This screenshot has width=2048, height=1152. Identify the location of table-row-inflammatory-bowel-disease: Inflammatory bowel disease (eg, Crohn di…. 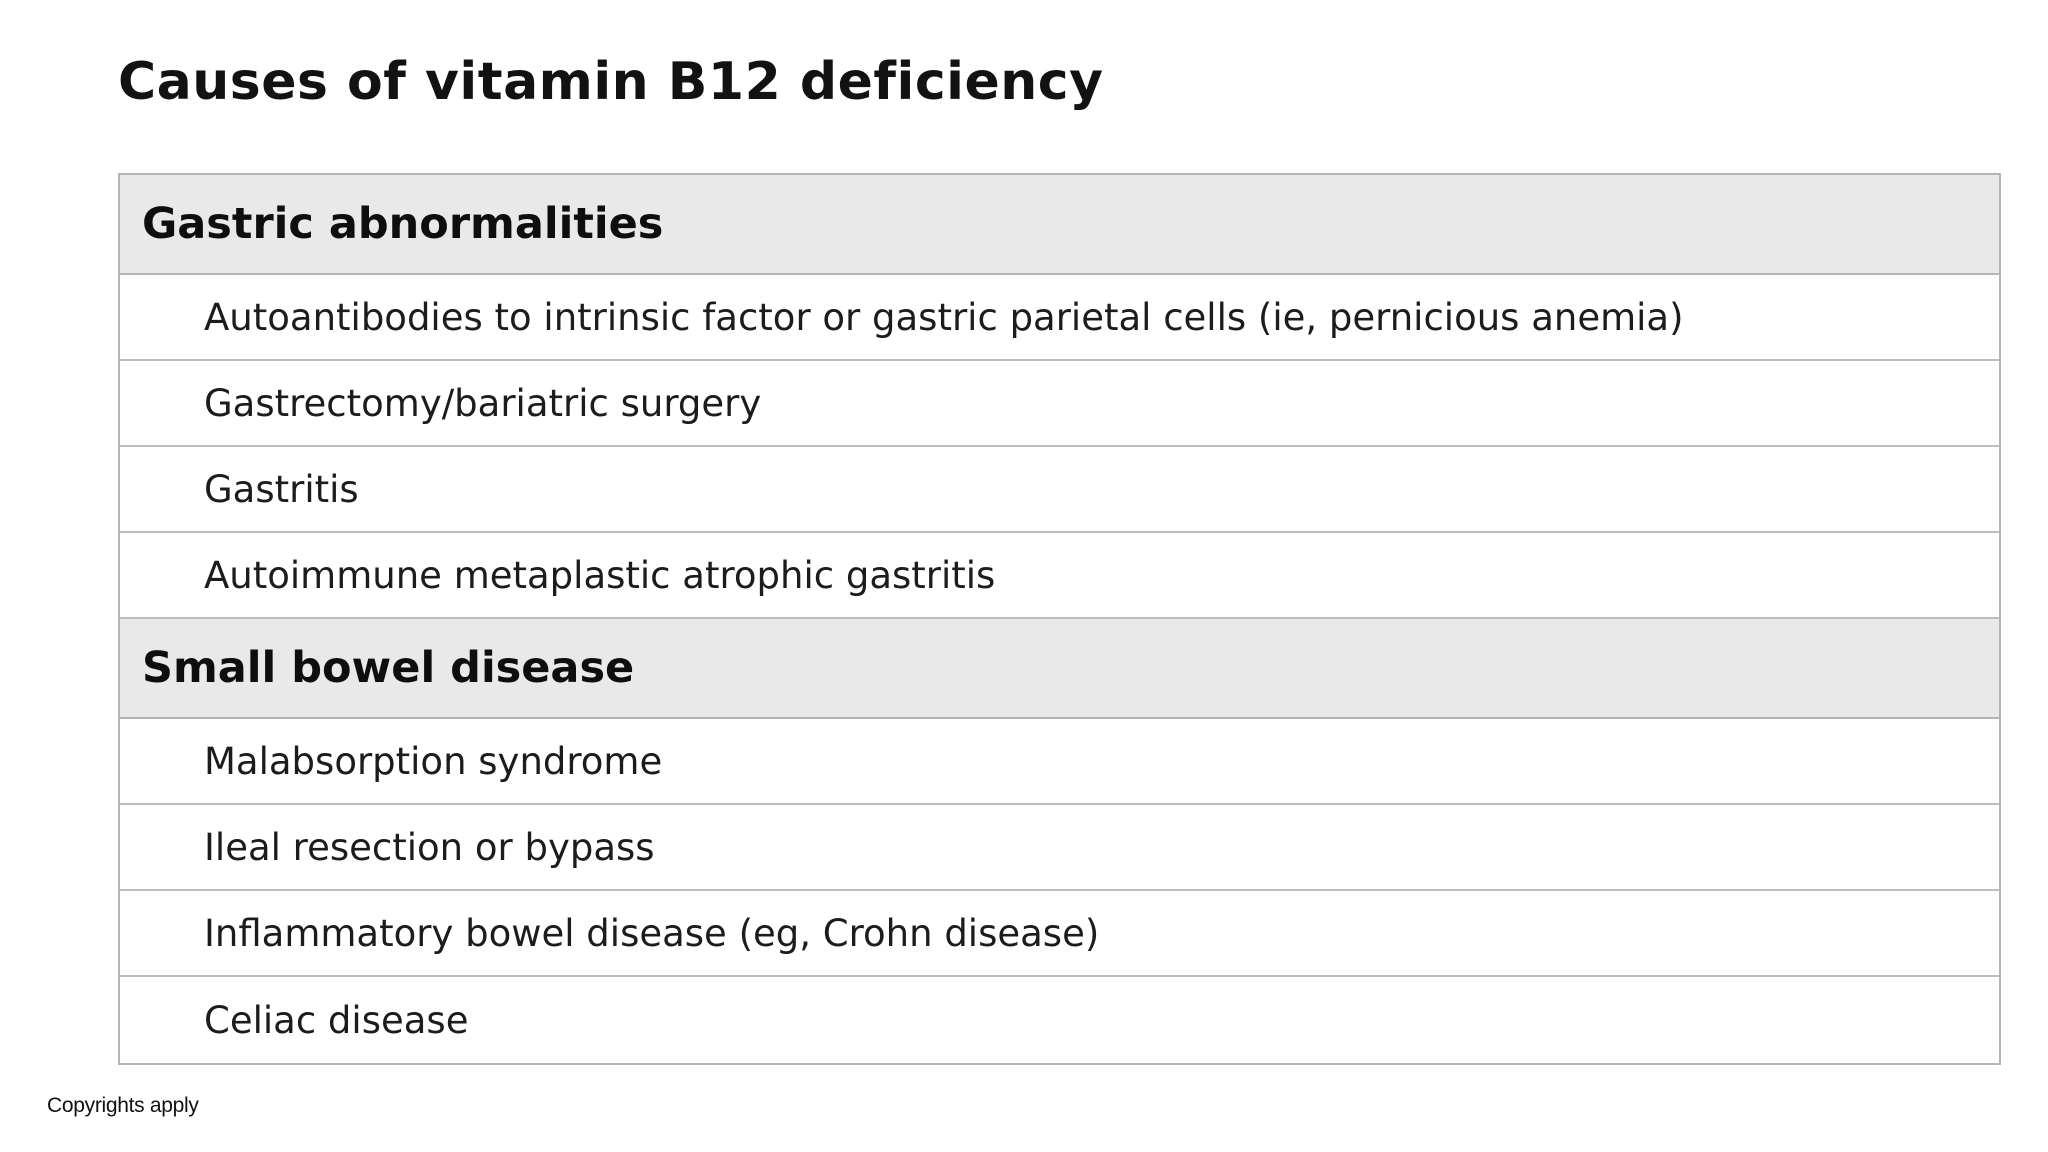
(1059, 934).